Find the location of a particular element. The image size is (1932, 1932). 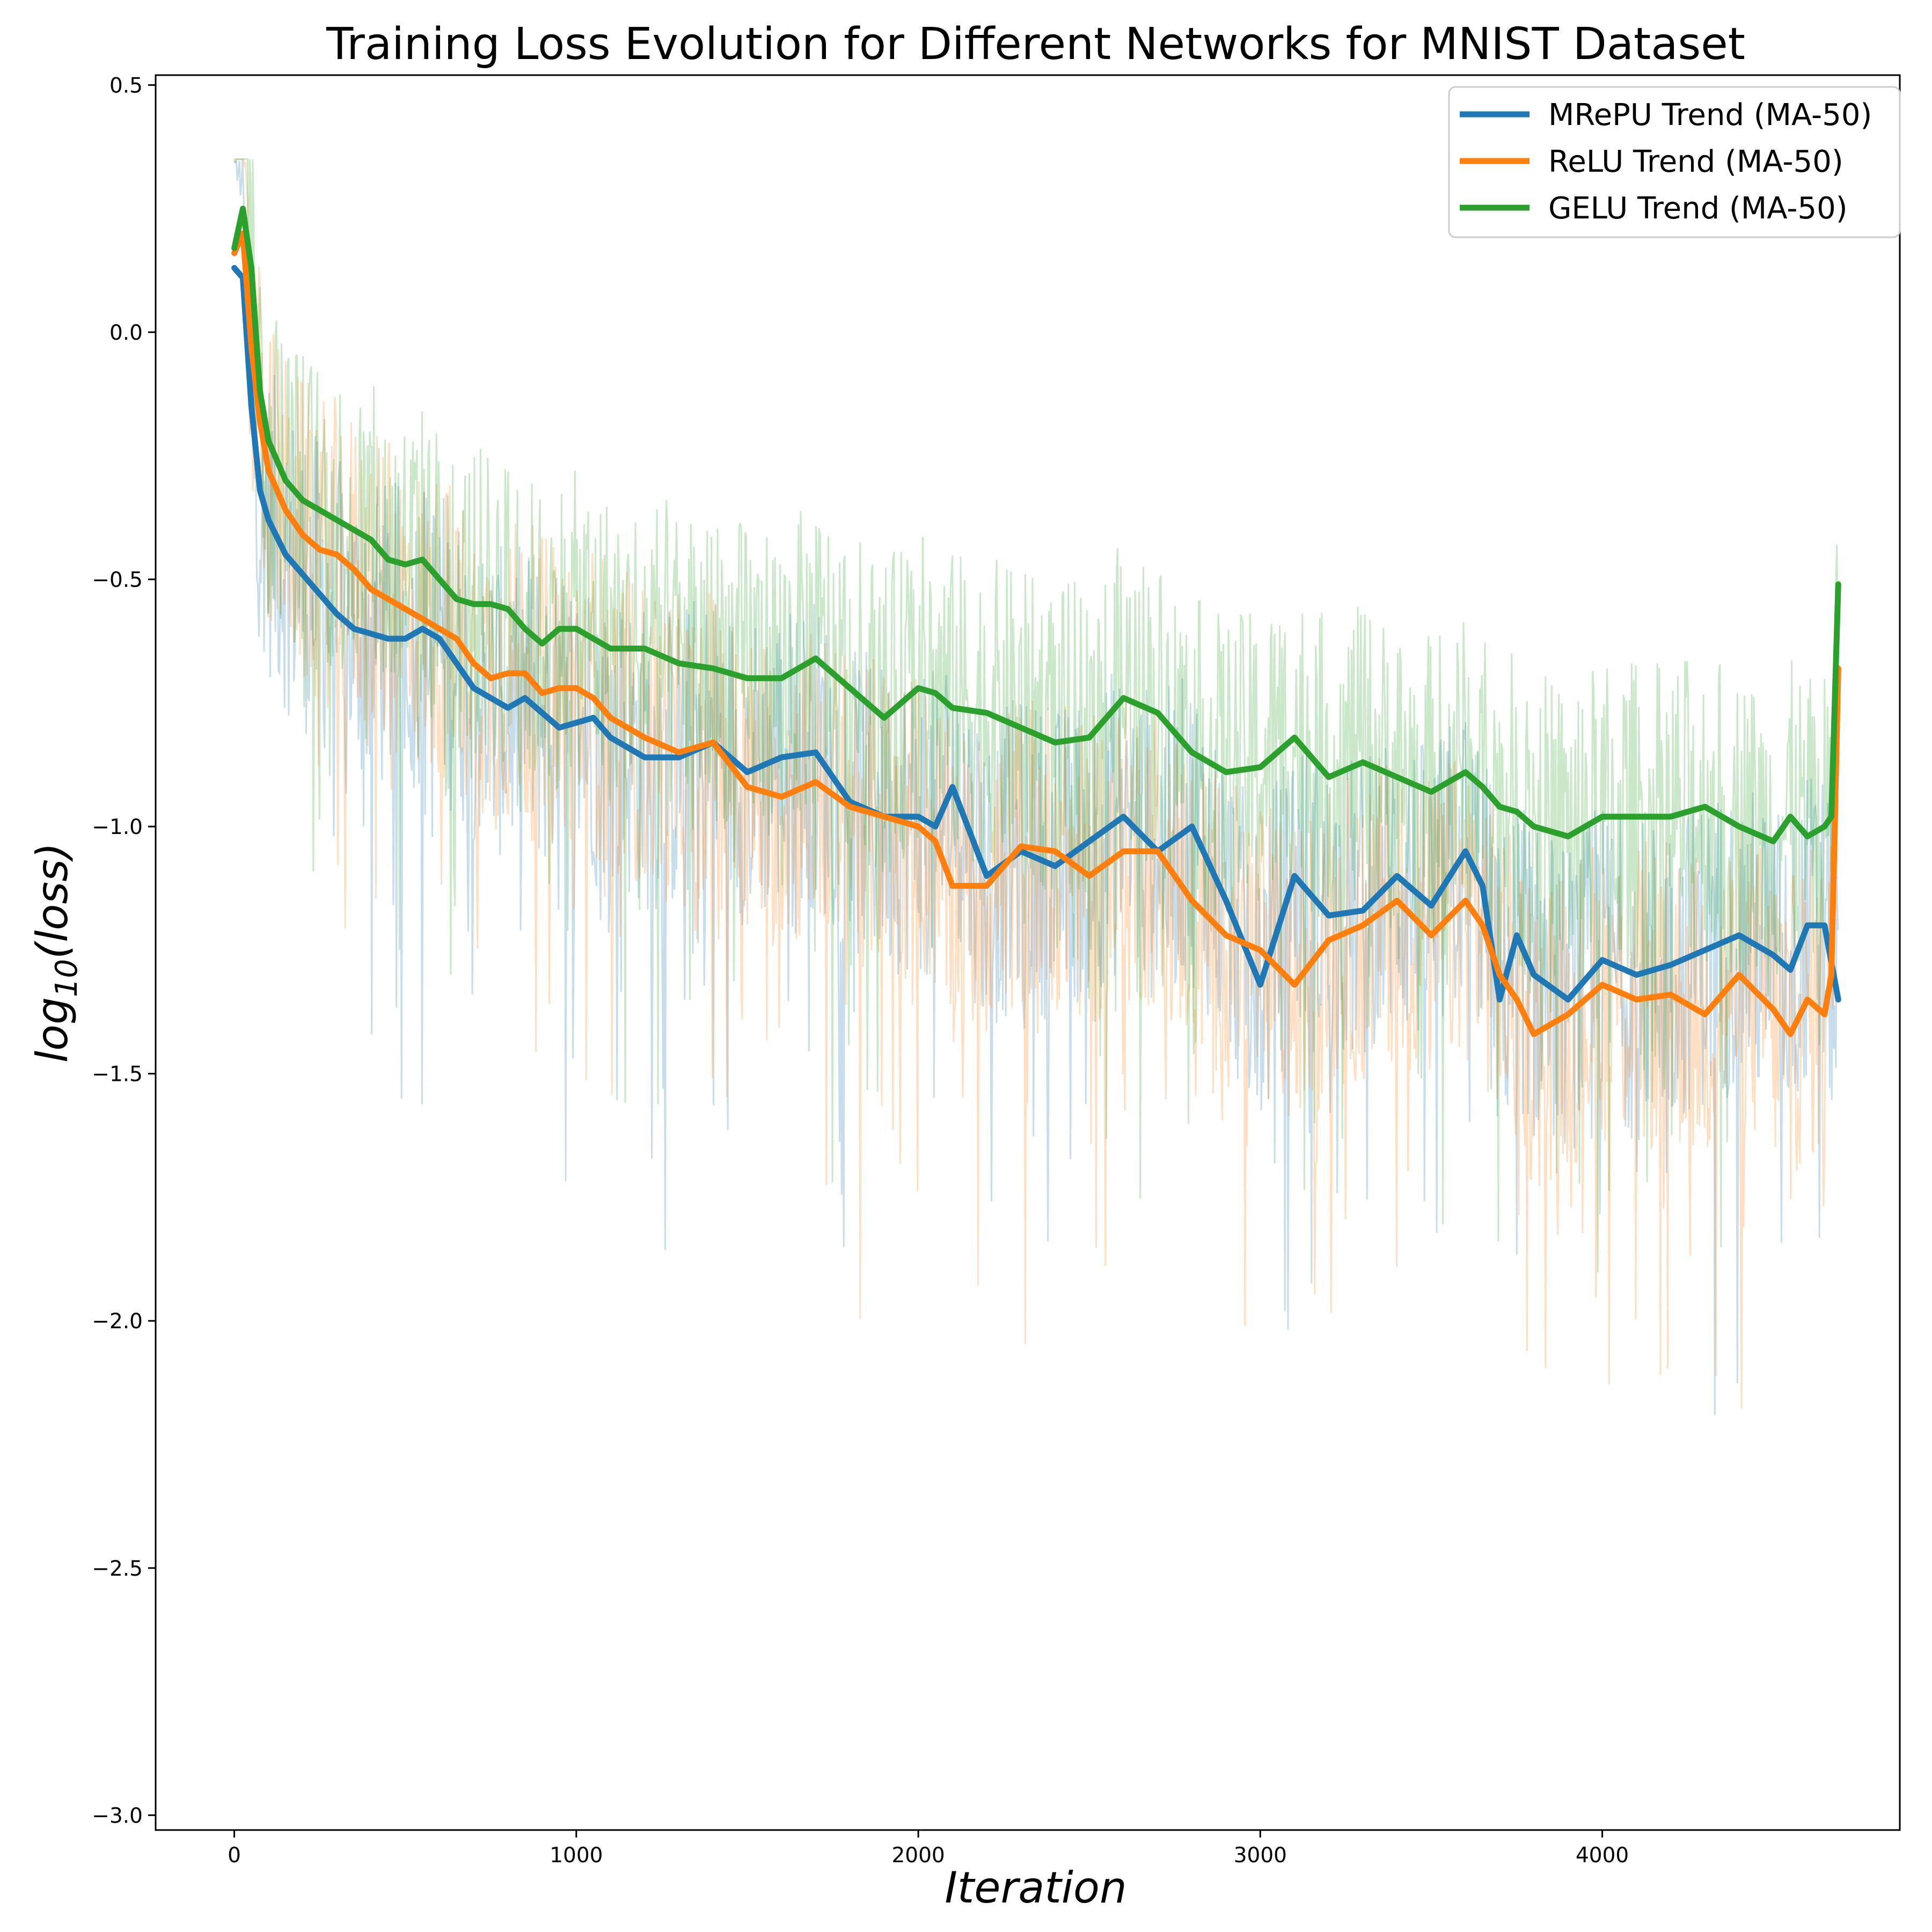

y-axis-label-base: log is located at coordinates (52, 1030).